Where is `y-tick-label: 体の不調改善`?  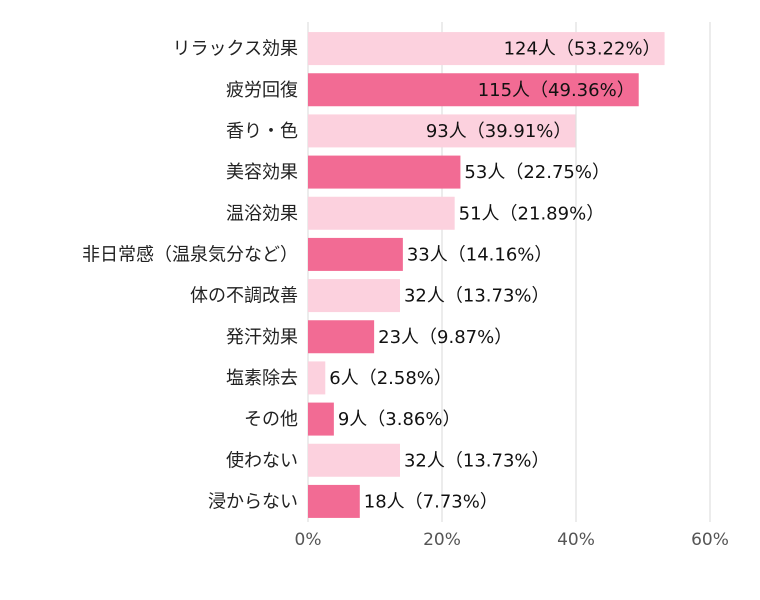
y-tick-label: 体の不調改善 is located at coordinates (244, 296).